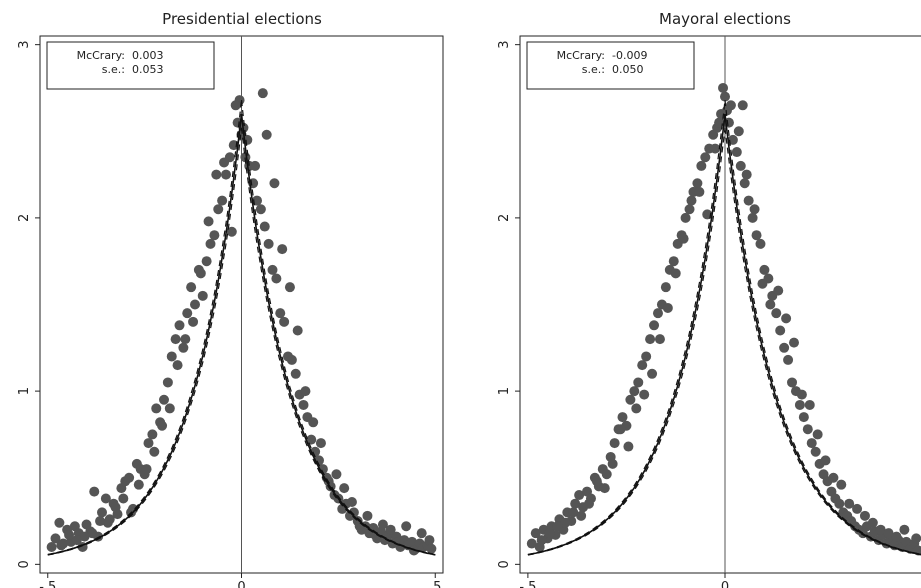 The image size is (921, 588). I want to click on stats-box, so click(610, 65).